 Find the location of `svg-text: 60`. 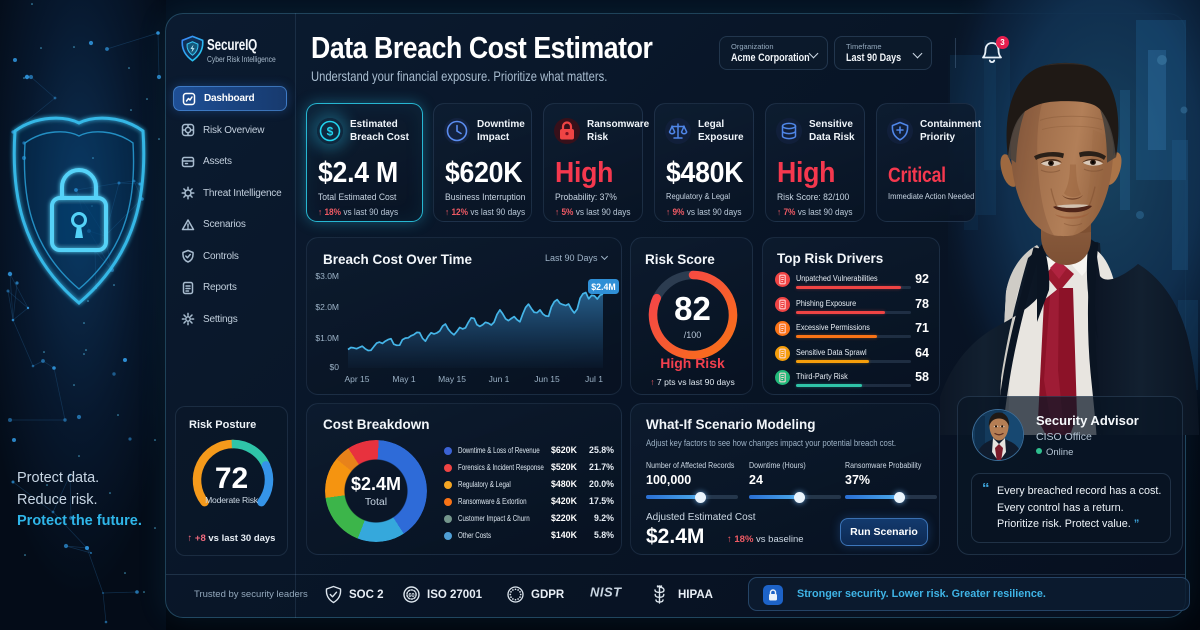

svg-text: 60 is located at coordinates (411, 596).